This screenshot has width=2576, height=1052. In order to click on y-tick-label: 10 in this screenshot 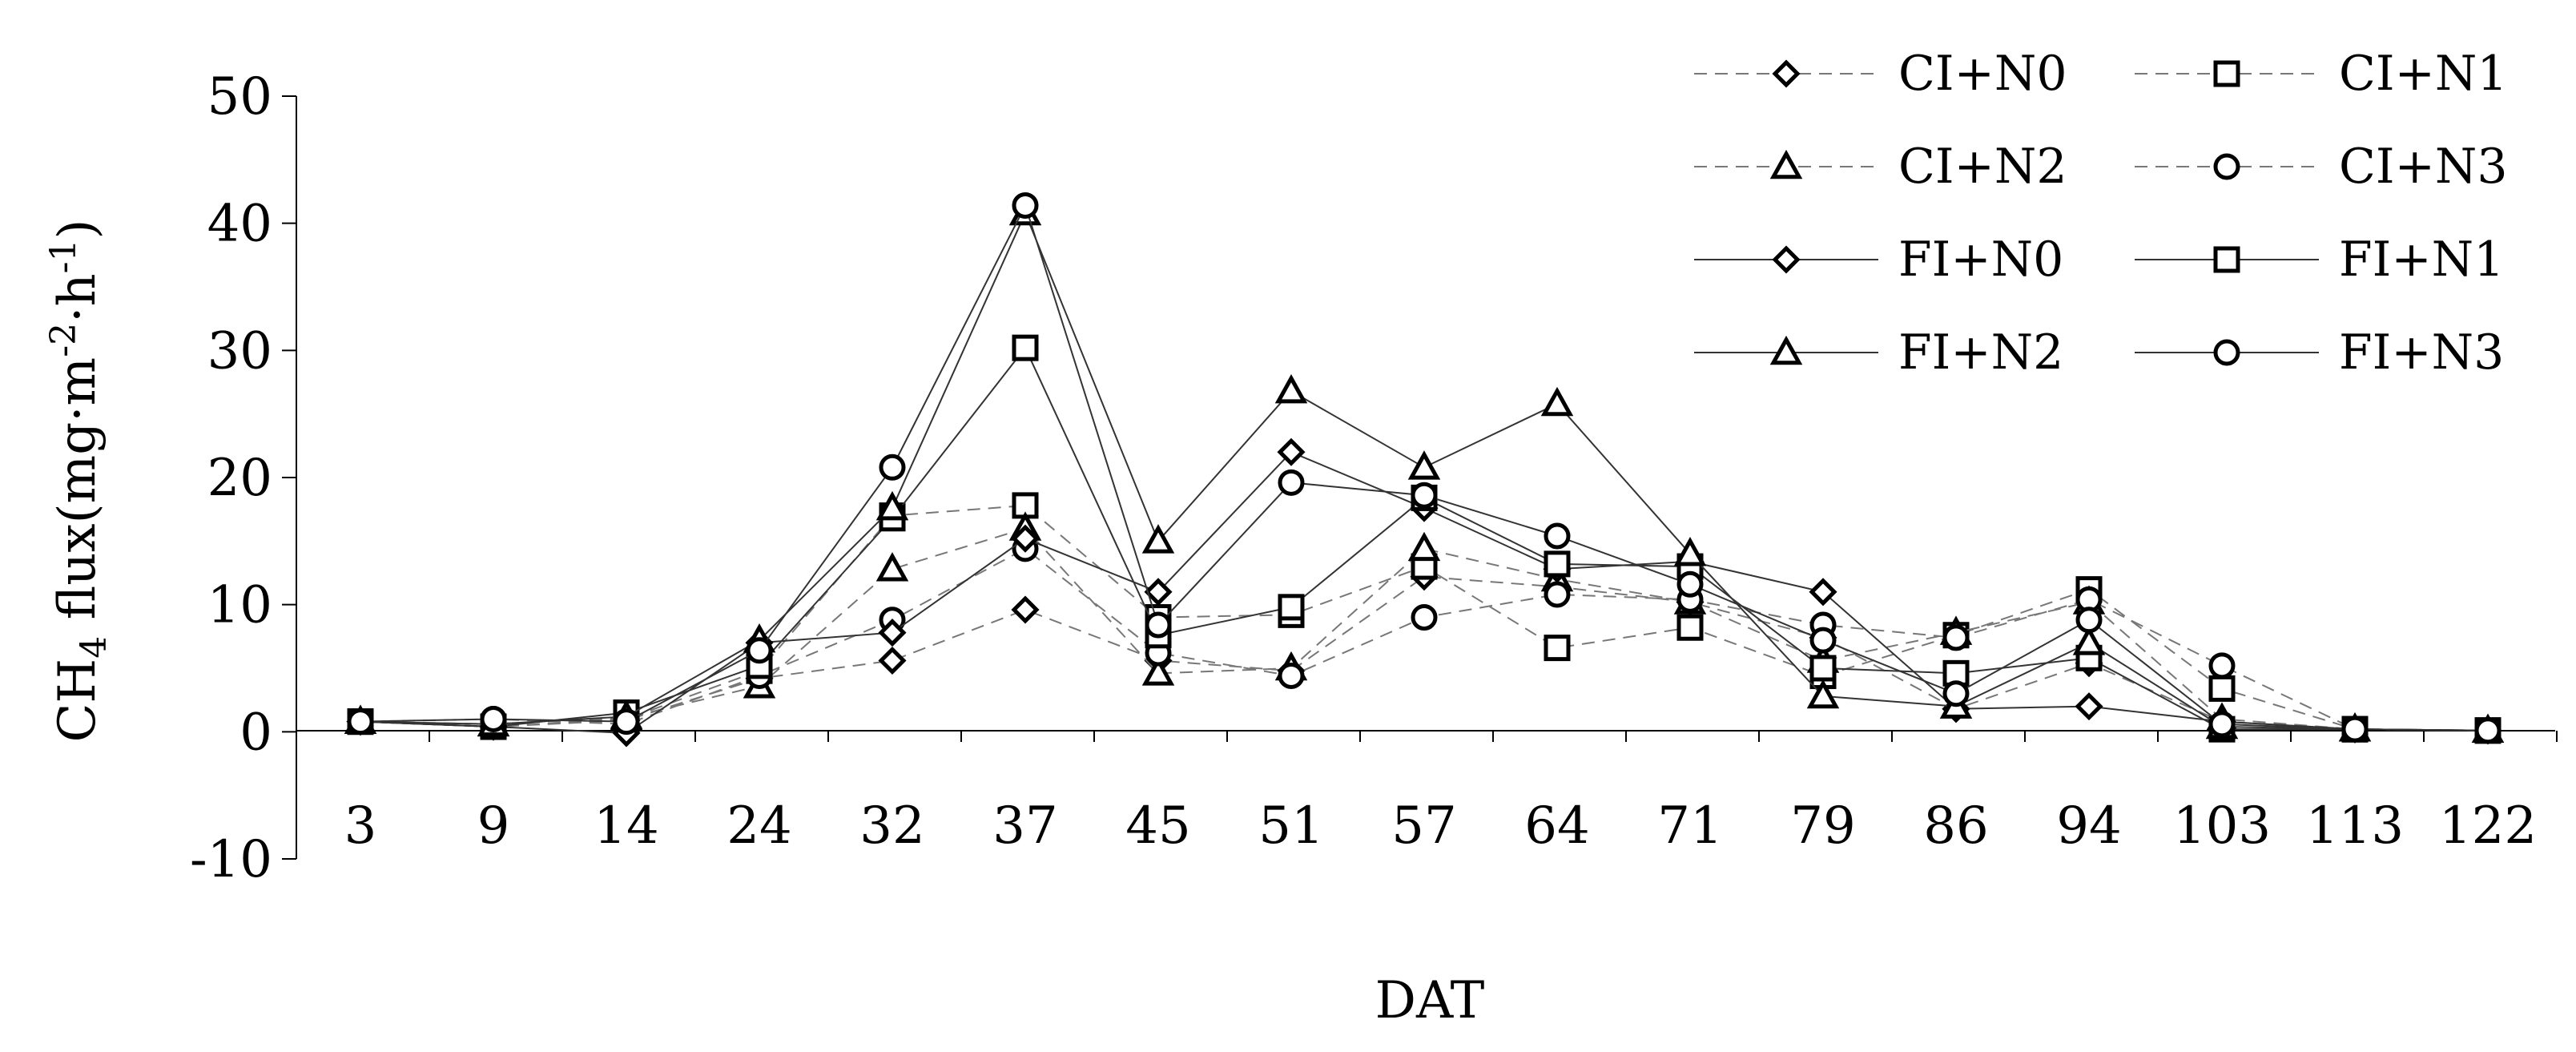, I will do `click(239, 605)`.